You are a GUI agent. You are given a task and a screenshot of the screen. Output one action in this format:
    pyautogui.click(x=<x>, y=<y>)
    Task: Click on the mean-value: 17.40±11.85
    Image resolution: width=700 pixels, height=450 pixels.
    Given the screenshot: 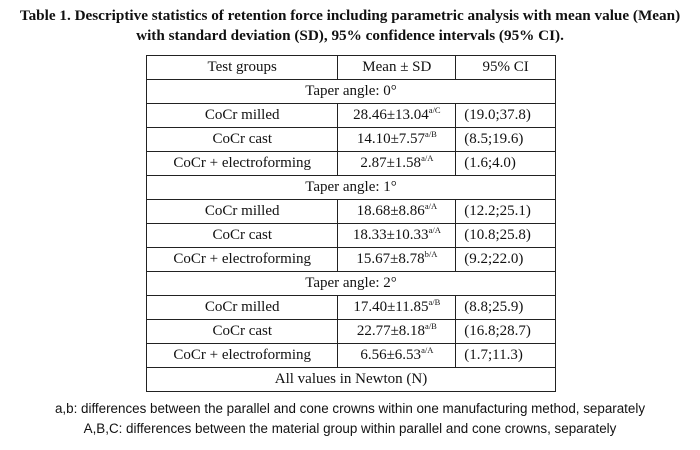 What is the action you would take?
    pyautogui.click(x=391, y=307)
    